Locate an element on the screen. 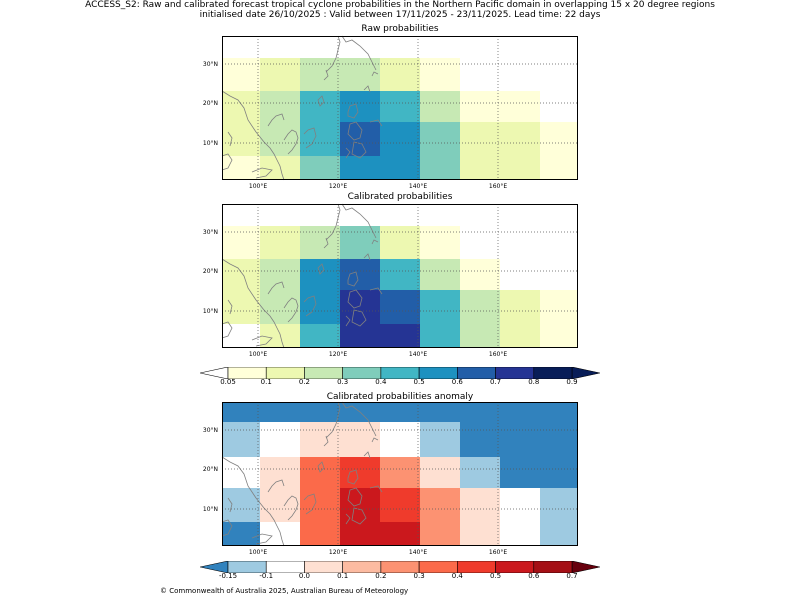 The width and height of the screenshot is (800, 600). calibrated-probabilities-map: 100°E 120°E 140°E 160°E 30°N 20°N 10°N is located at coordinates (390, 285).